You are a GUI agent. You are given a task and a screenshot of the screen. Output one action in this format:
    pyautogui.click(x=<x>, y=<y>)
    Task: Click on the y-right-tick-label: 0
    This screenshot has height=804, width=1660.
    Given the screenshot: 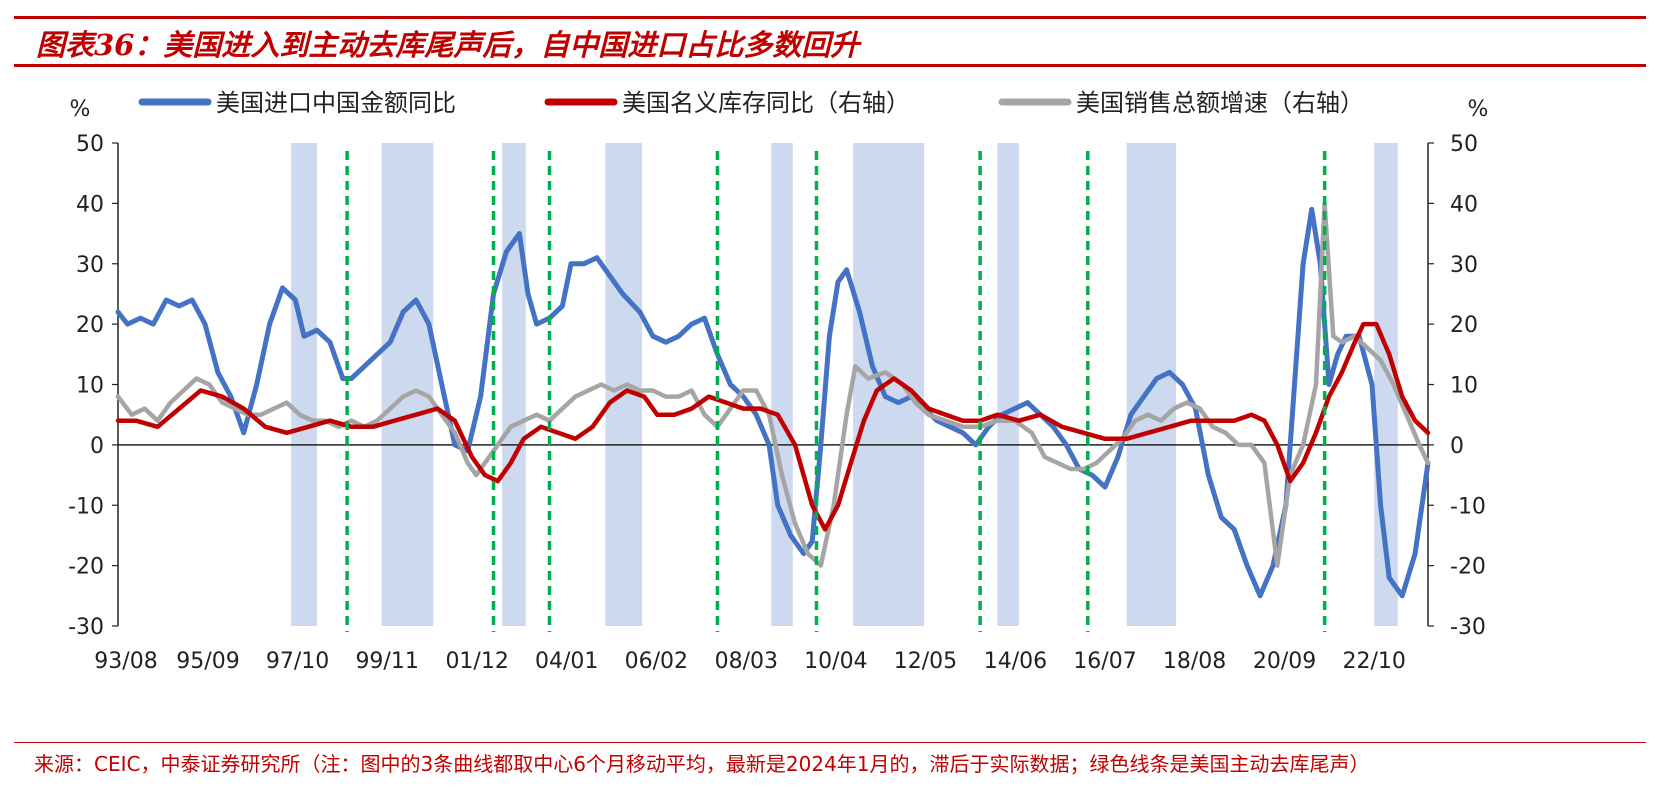 What is the action you would take?
    pyautogui.click(x=1457, y=446)
    